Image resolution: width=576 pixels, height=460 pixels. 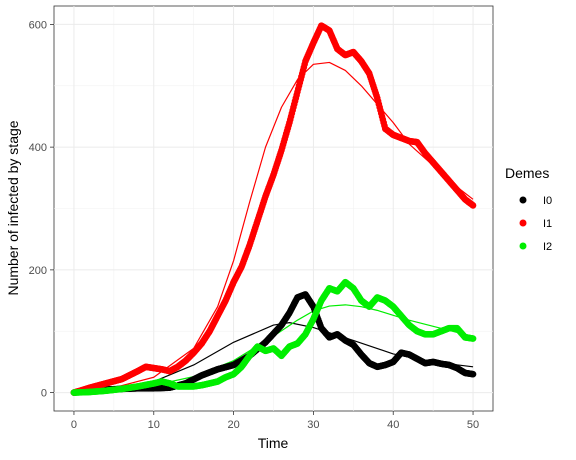 What do you see at coordinates (473, 374) in the screenshot?
I see `point-i0` at bounding box center [473, 374].